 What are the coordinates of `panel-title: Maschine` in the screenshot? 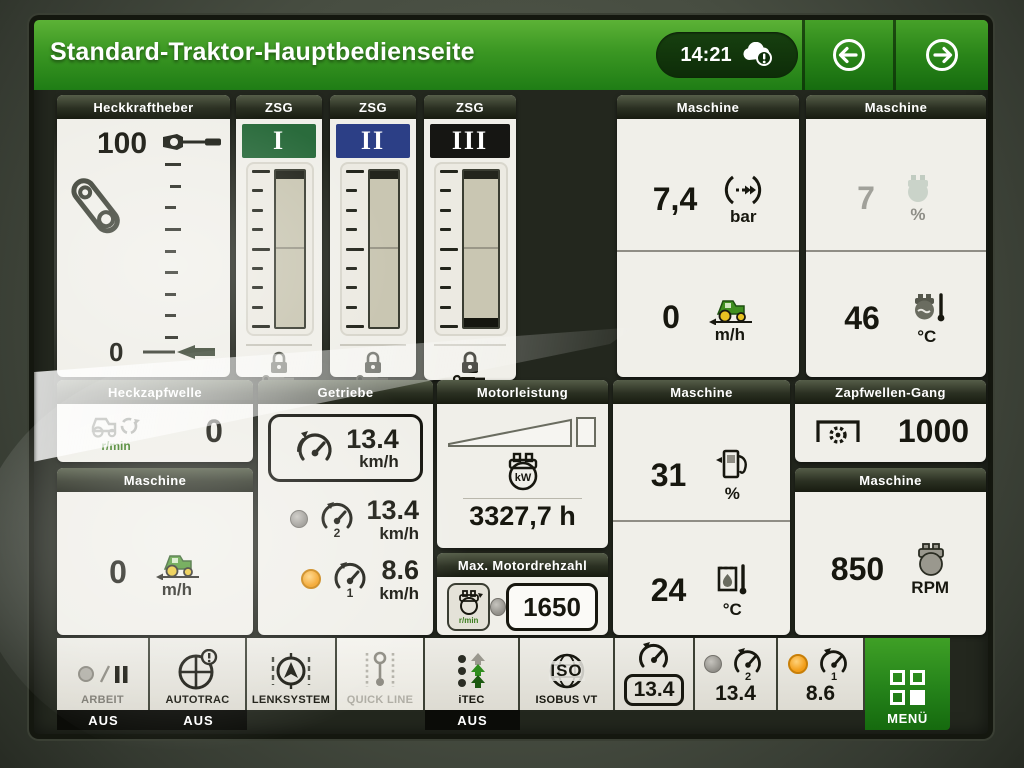 It's located at (708, 107).